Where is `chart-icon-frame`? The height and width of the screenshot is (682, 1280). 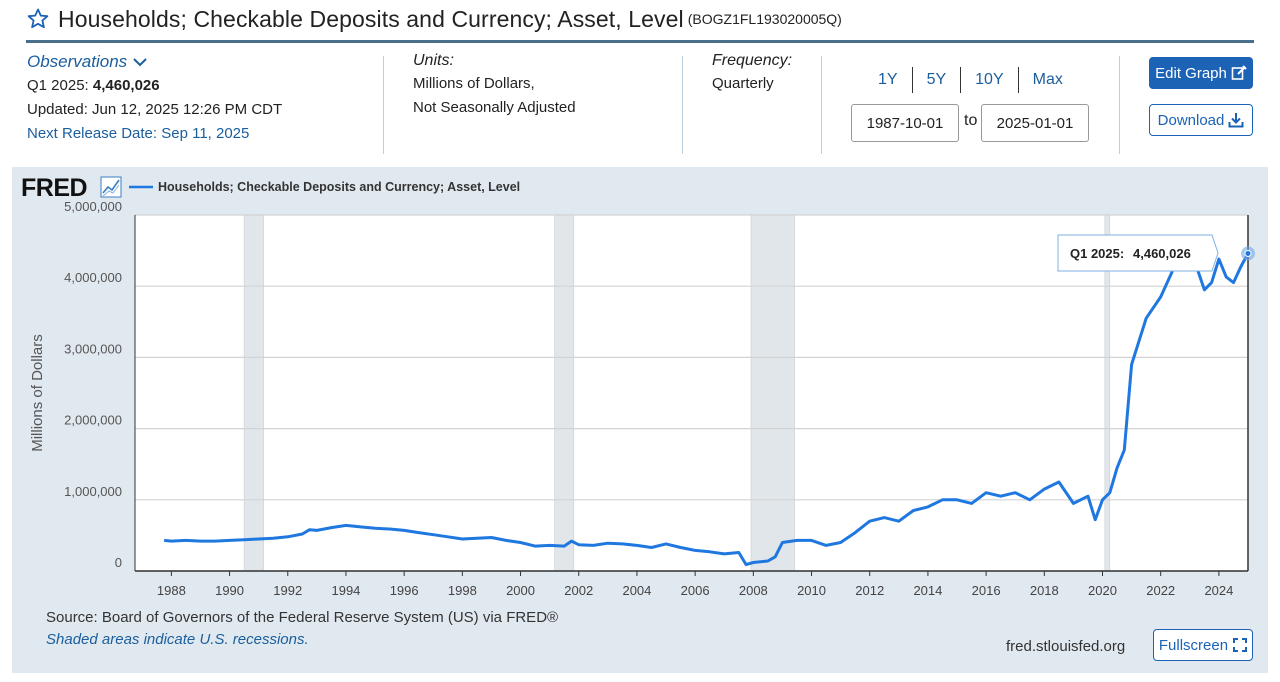
chart-icon-frame is located at coordinates (111, 187).